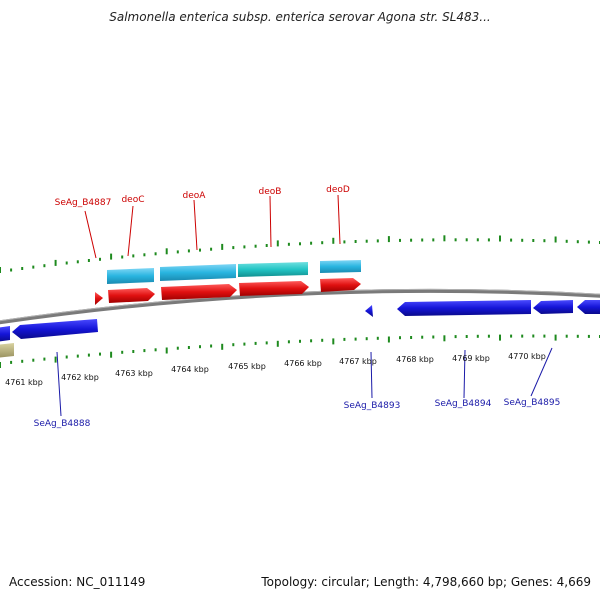 Image resolution: width=600 pixels, height=600 pixels. What do you see at coordinates (304, 382) in the screenshot?
I see `reverse-leader-lines` at bounding box center [304, 382].